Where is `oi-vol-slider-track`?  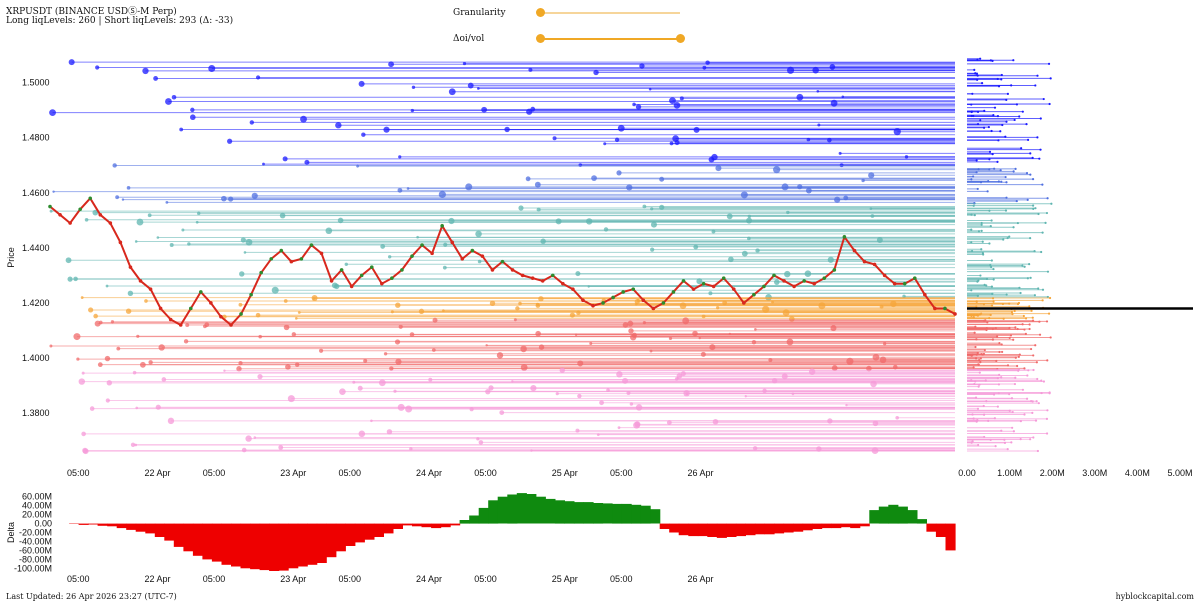 oi-vol-slider-track is located at coordinates (610, 39).